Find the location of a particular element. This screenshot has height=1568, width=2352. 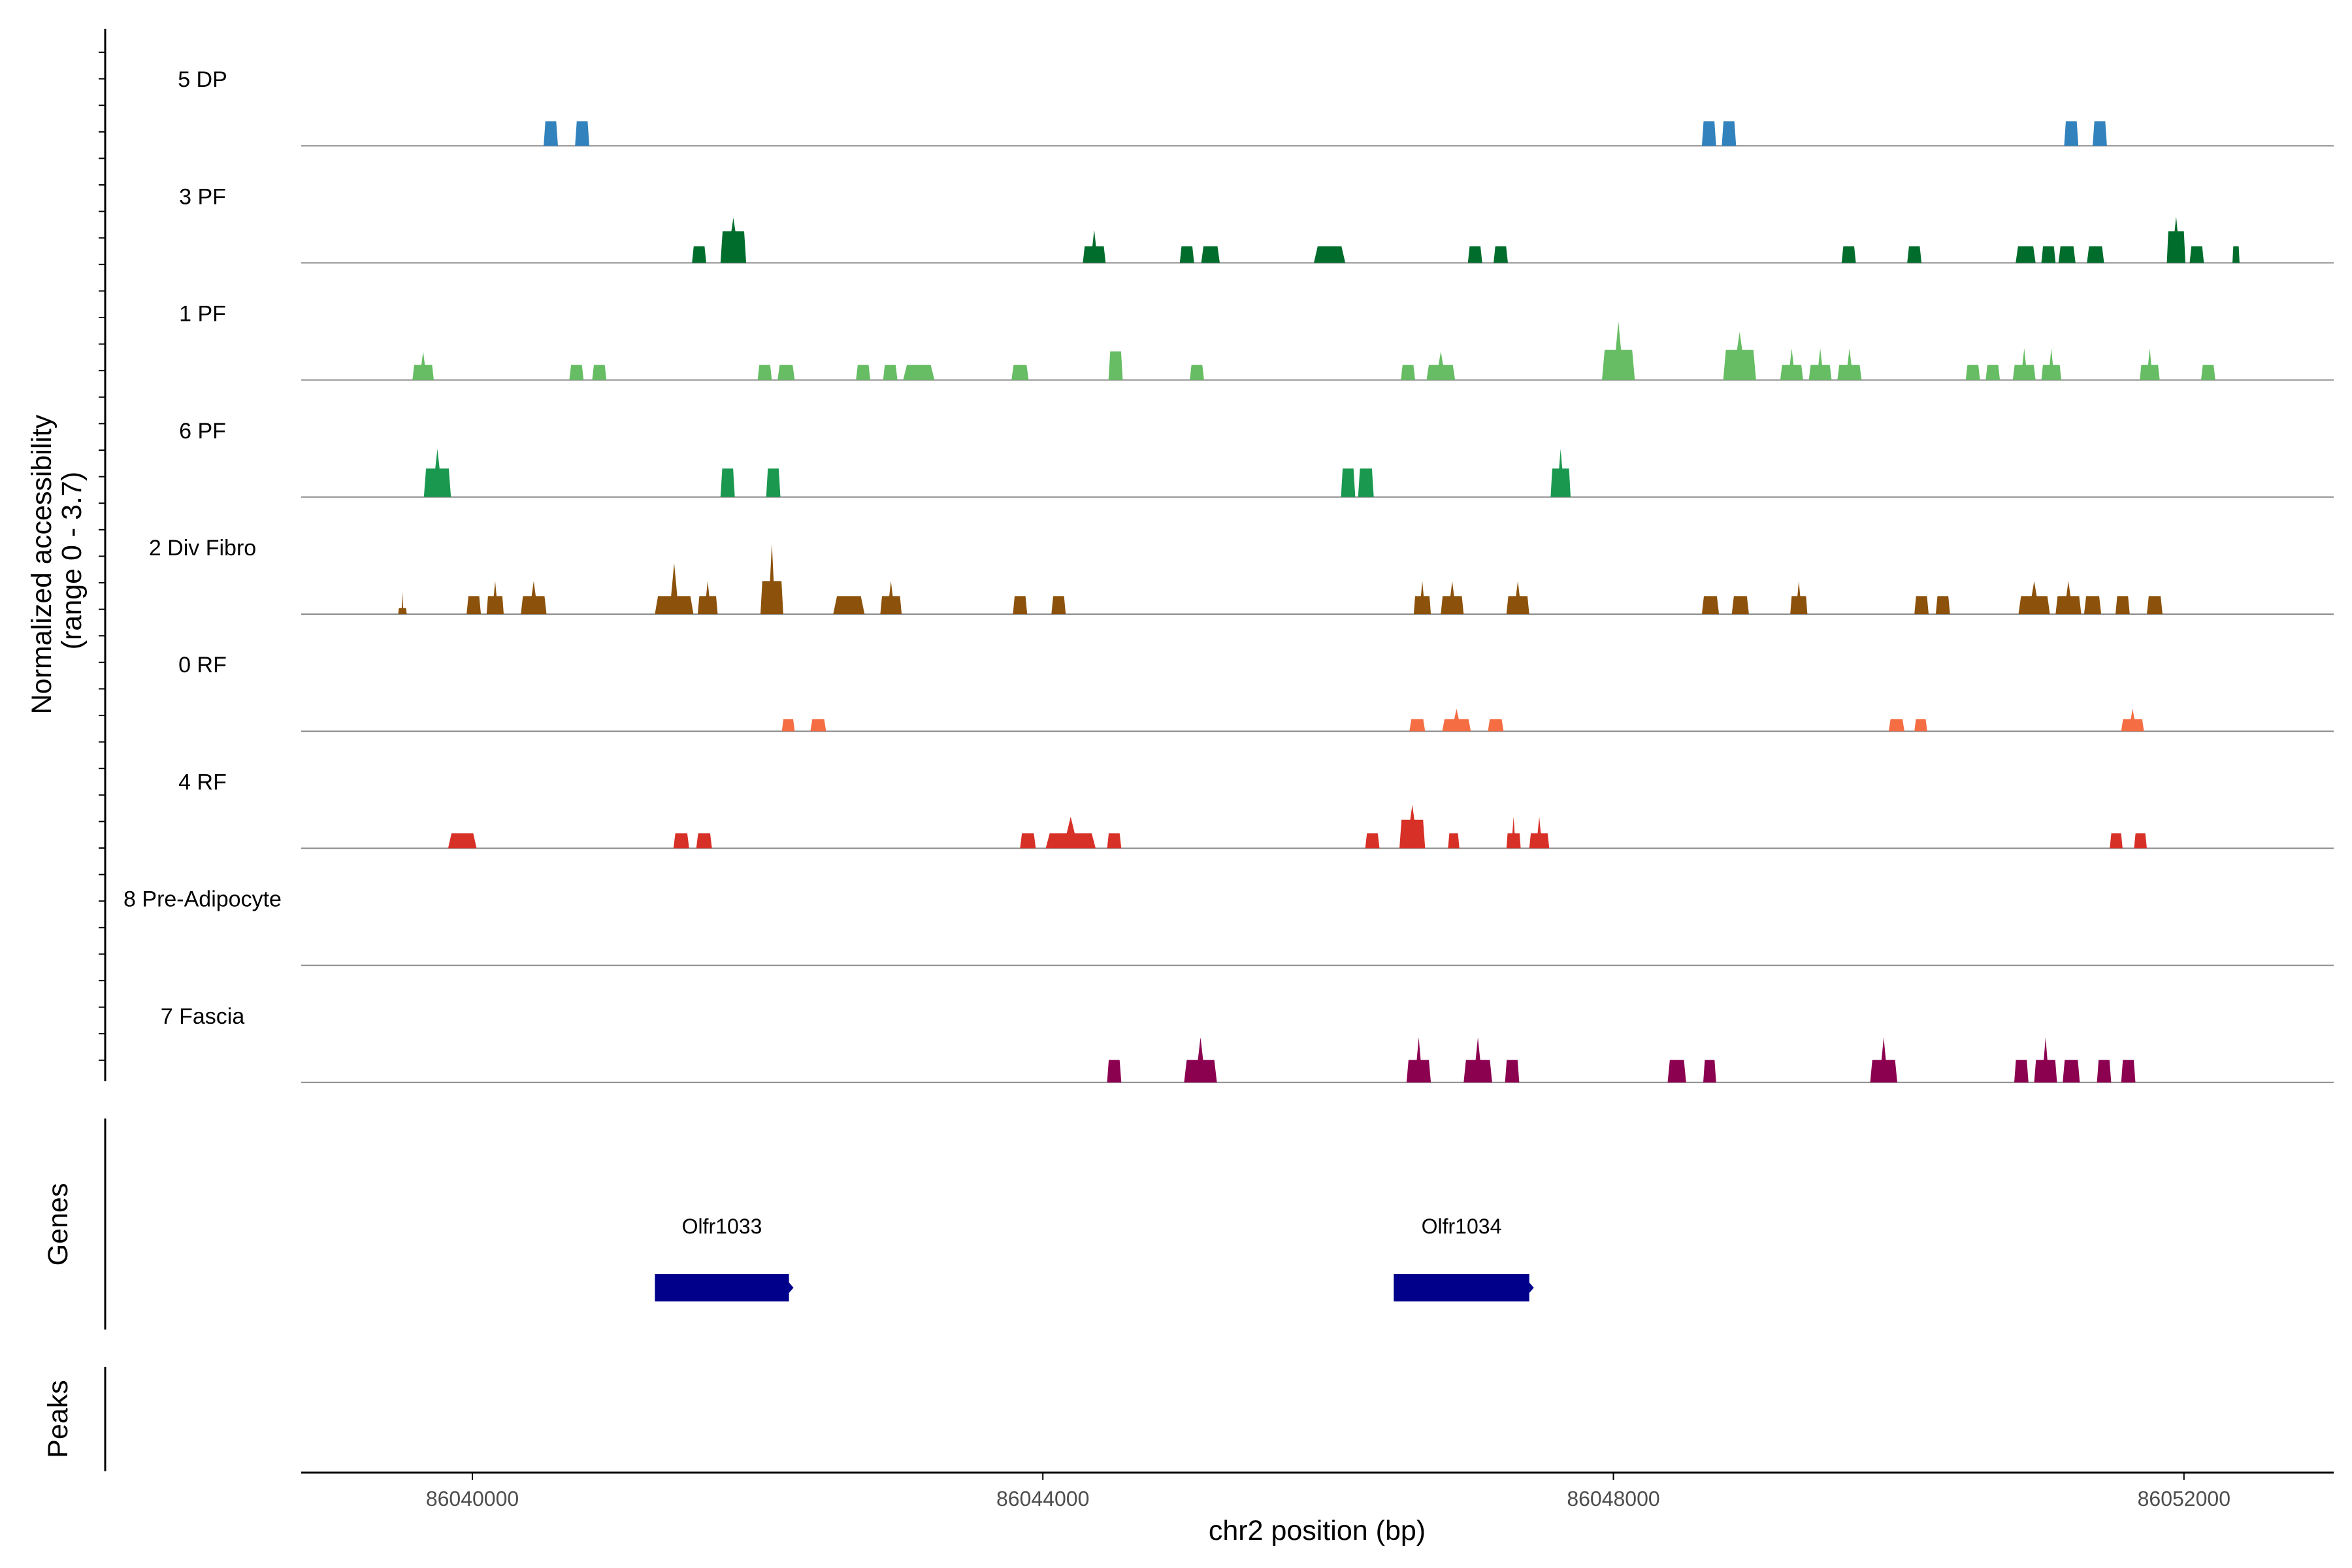

track-label: 4 RF is located at coordinates (202, 782).